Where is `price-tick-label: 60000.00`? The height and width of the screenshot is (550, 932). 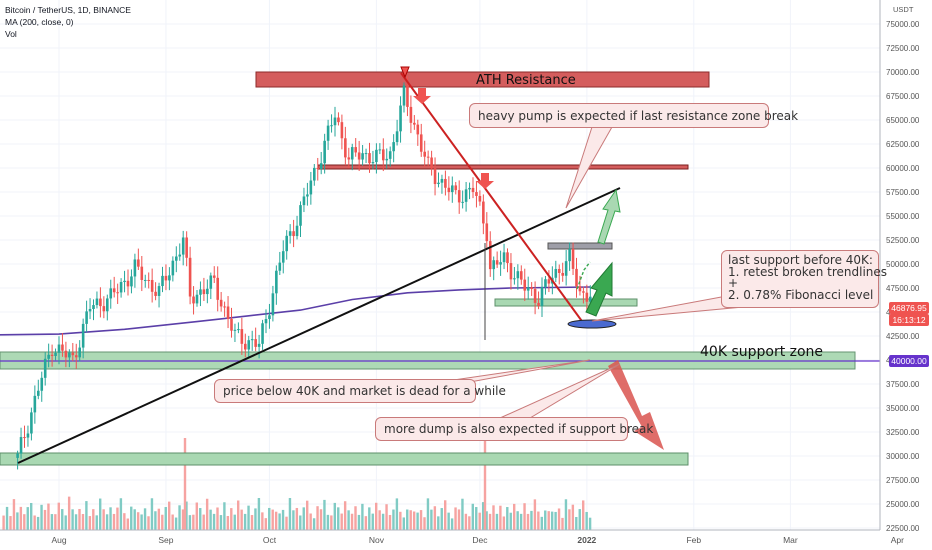 price-tick-label: 60000.00 is located at coordinates (903, 168).